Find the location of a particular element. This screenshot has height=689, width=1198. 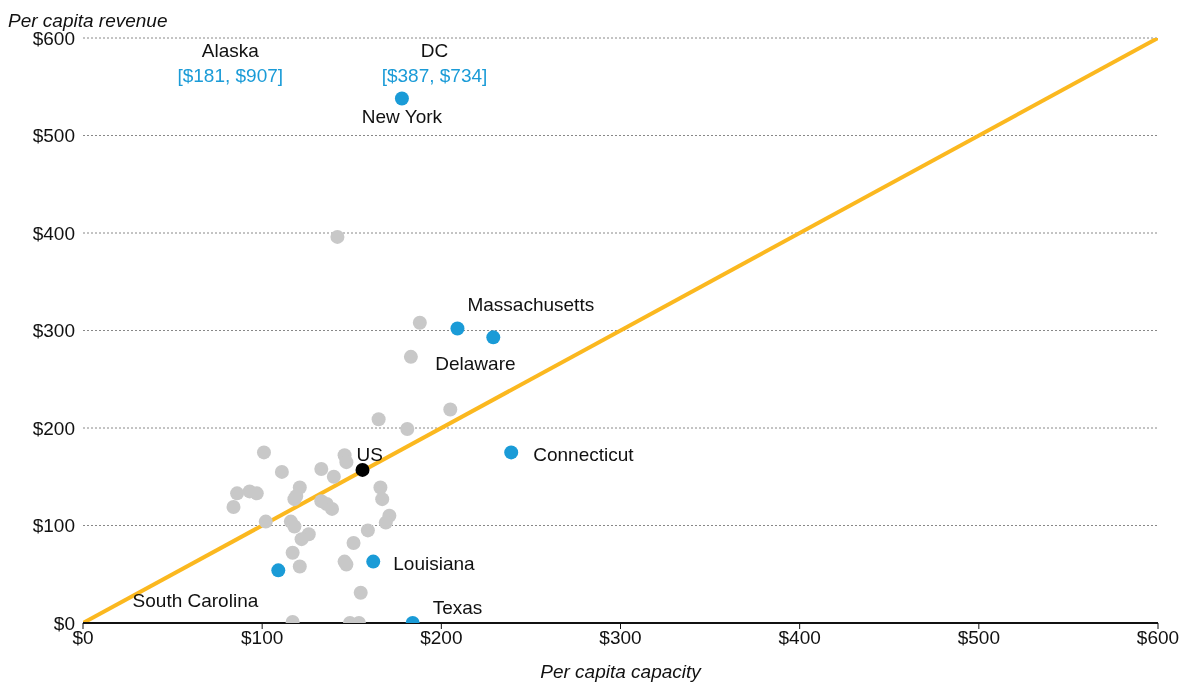

x-tick-label: $100 is located at coordinates (262, 638).